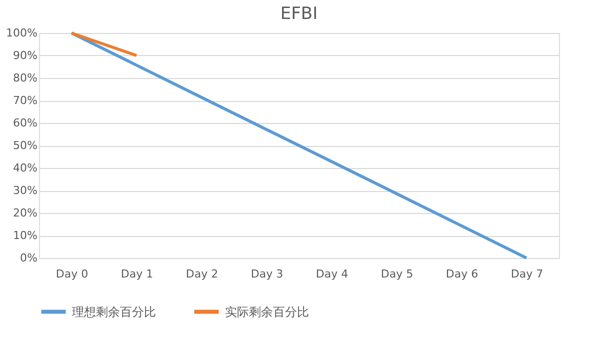  I want to click on y-tick-label: 10%, so click(25, 235).